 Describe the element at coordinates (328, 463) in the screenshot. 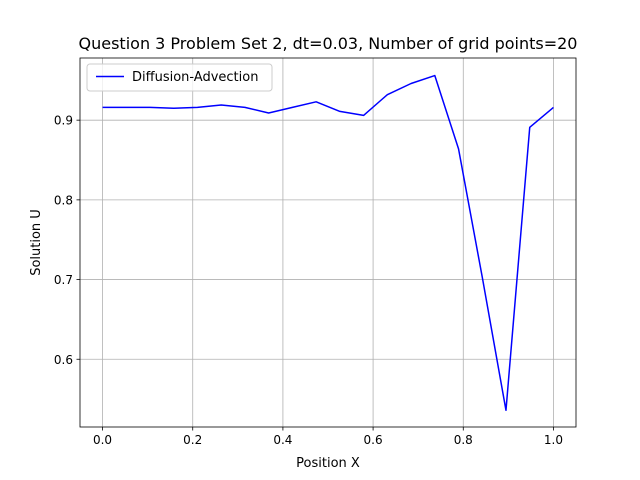

I see `x-axis-label: Position X` at that location.